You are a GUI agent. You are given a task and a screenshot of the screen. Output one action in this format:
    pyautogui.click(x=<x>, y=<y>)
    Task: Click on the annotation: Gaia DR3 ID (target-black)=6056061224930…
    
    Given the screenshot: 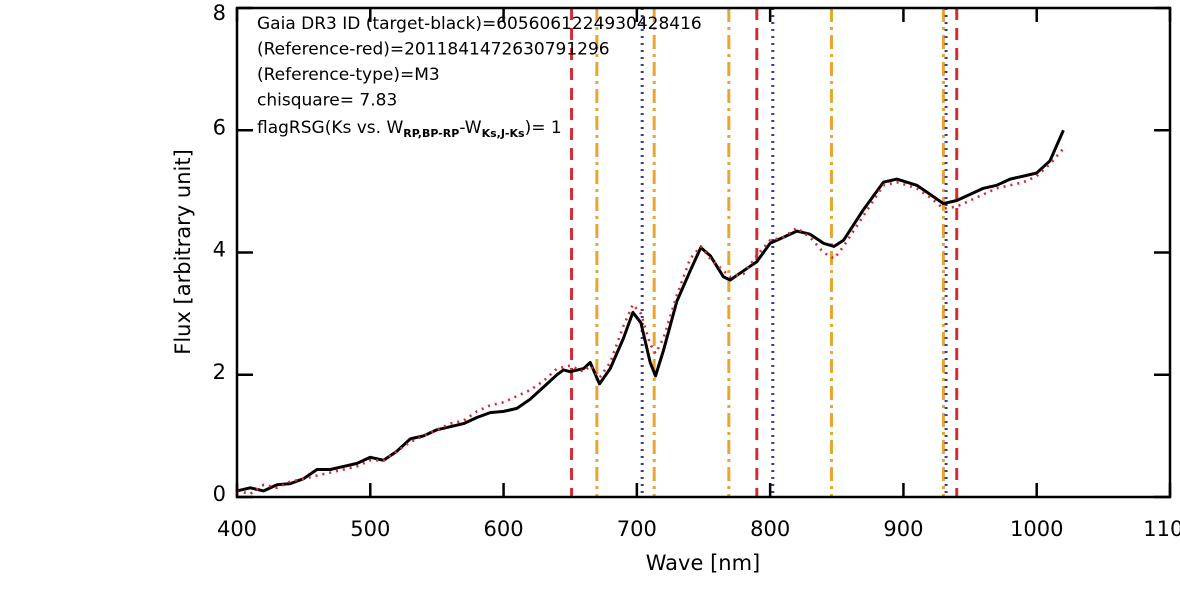 What is the action you would take?
    pyautogui.click(x=479, y=24)
    